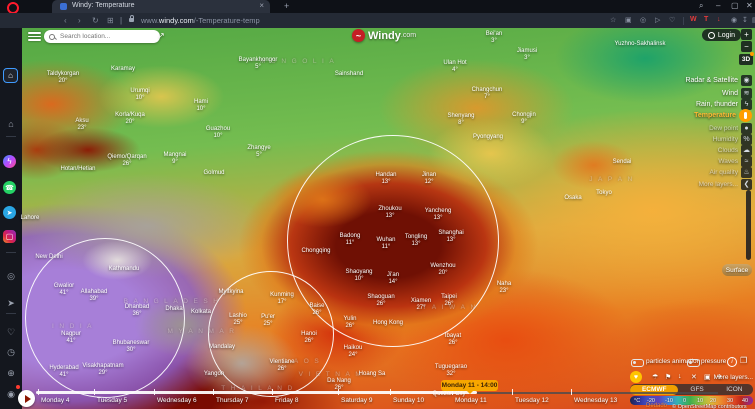 This screenshot has height=409, width=755. I want to click on zoom-in-button: +, so click(746, 34).